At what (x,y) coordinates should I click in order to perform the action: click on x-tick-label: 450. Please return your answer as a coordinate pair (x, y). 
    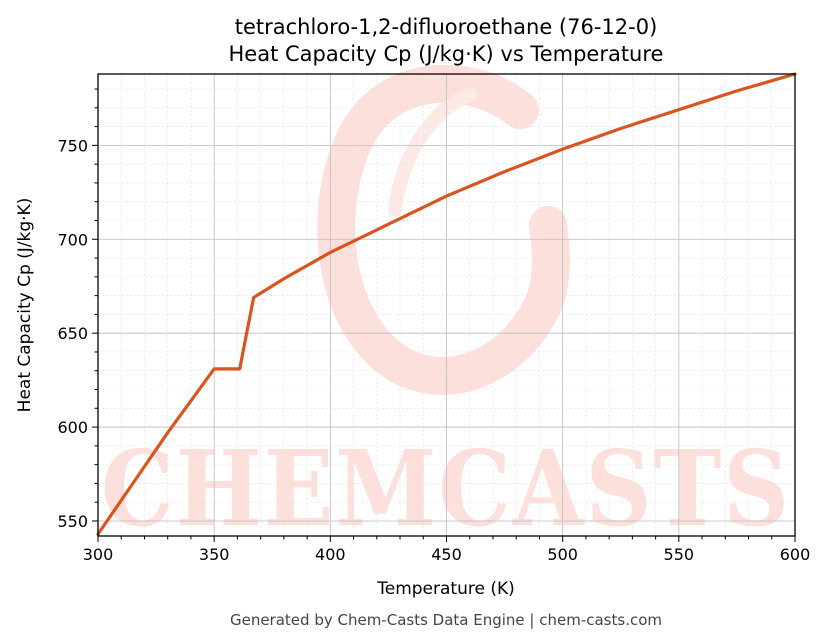
    Looking at the image, I should click on (446, 554).